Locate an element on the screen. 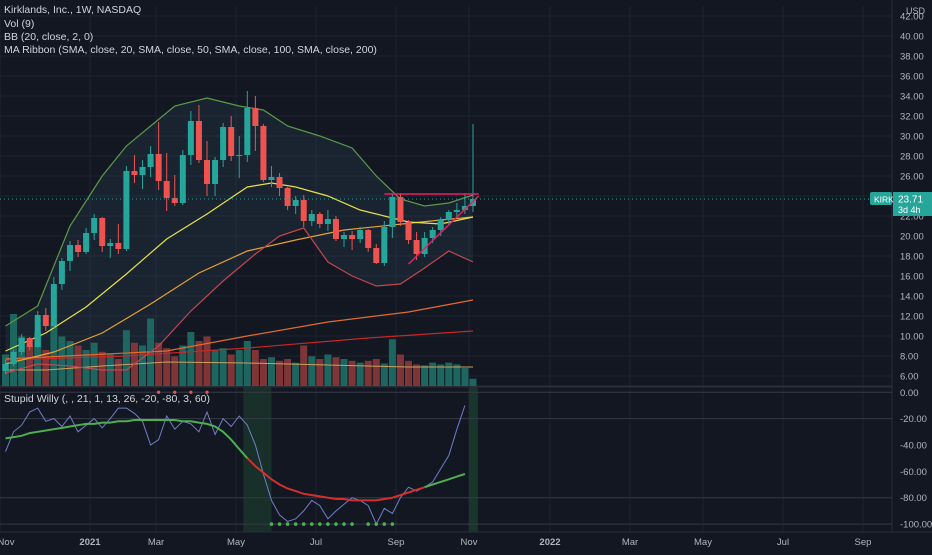 This screenshot has width=932, height=555. price-tick-label: 38.00 is located at coordinates (912, 57).